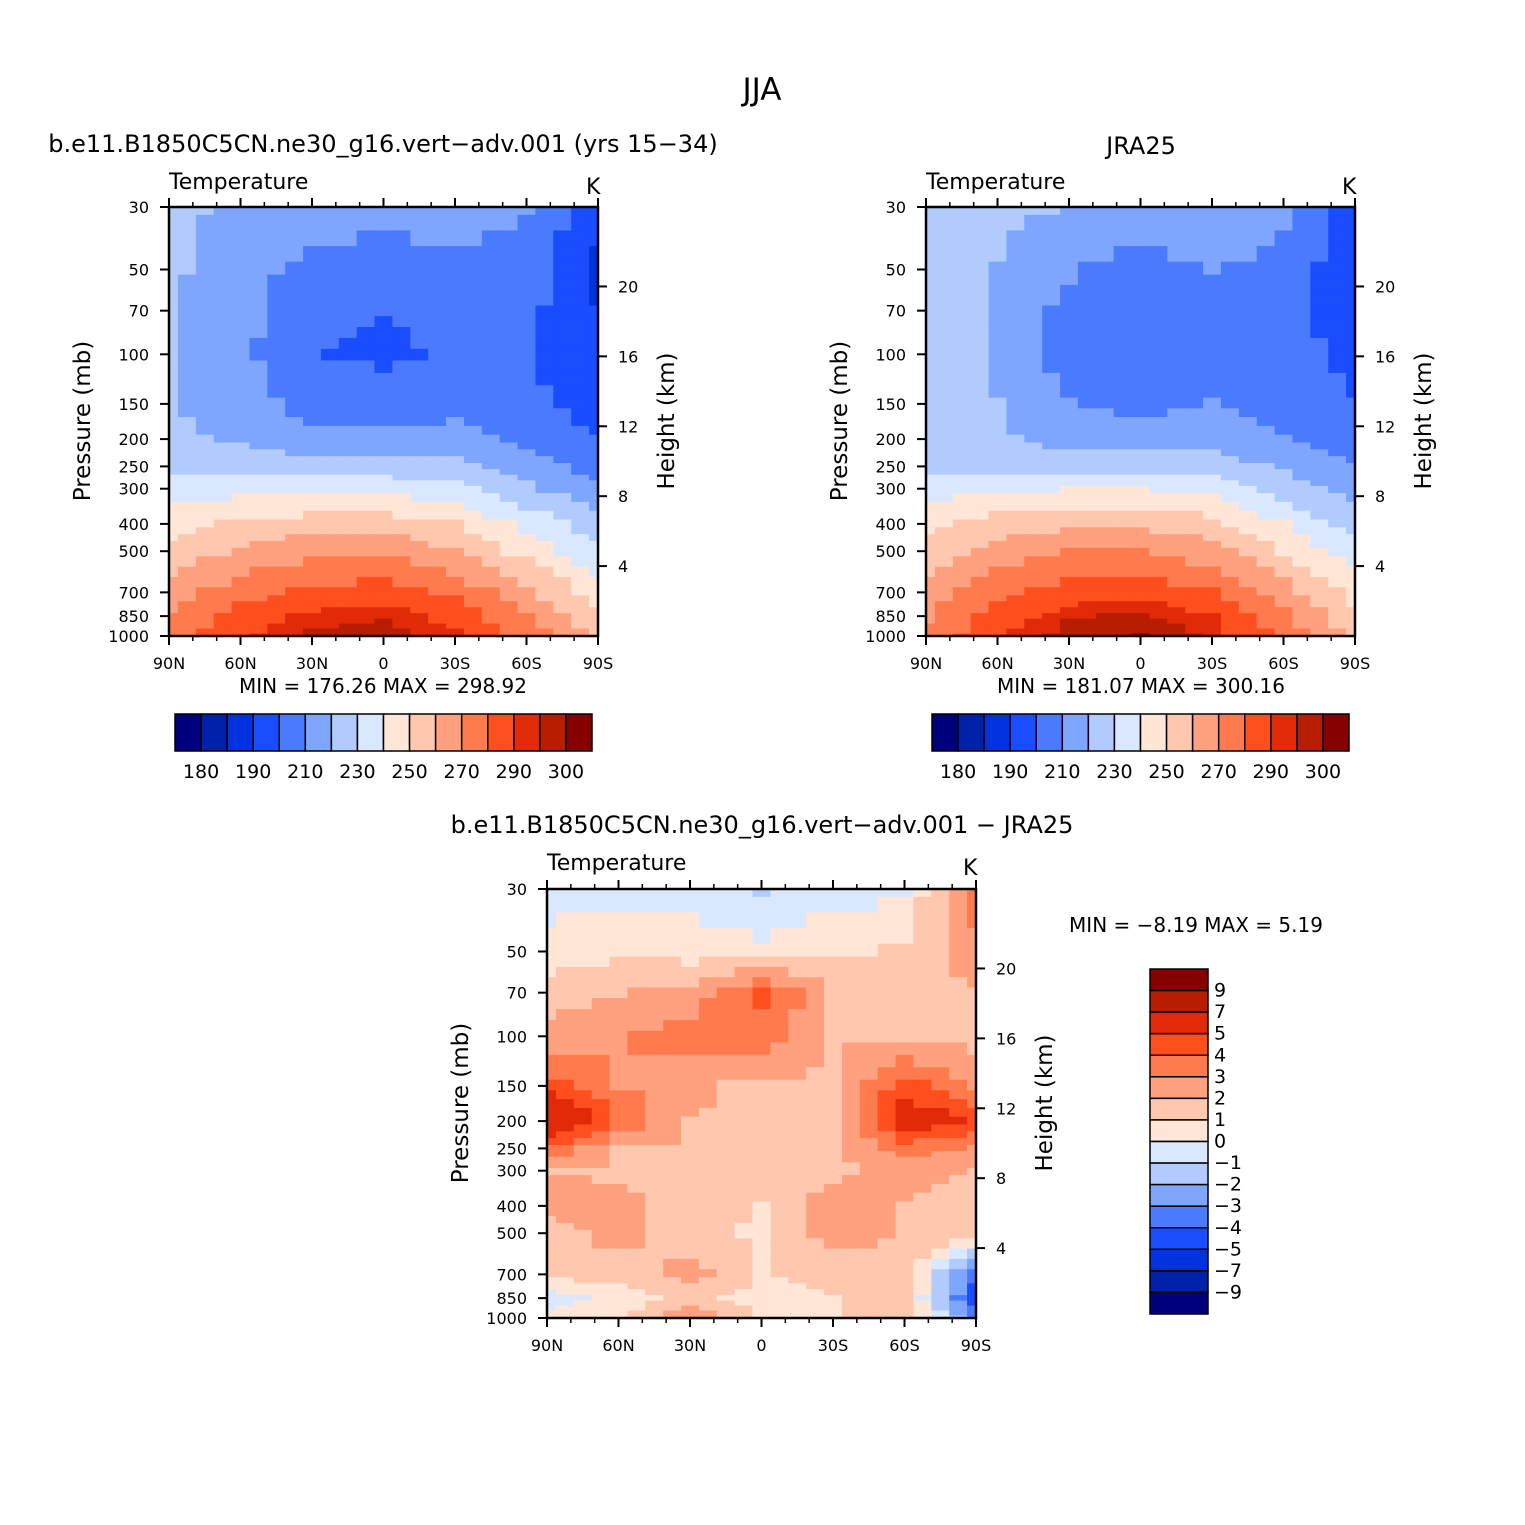  I want to click on panel-diff-pressure-axis-label: Pressure (mb), so click(461, 1103).